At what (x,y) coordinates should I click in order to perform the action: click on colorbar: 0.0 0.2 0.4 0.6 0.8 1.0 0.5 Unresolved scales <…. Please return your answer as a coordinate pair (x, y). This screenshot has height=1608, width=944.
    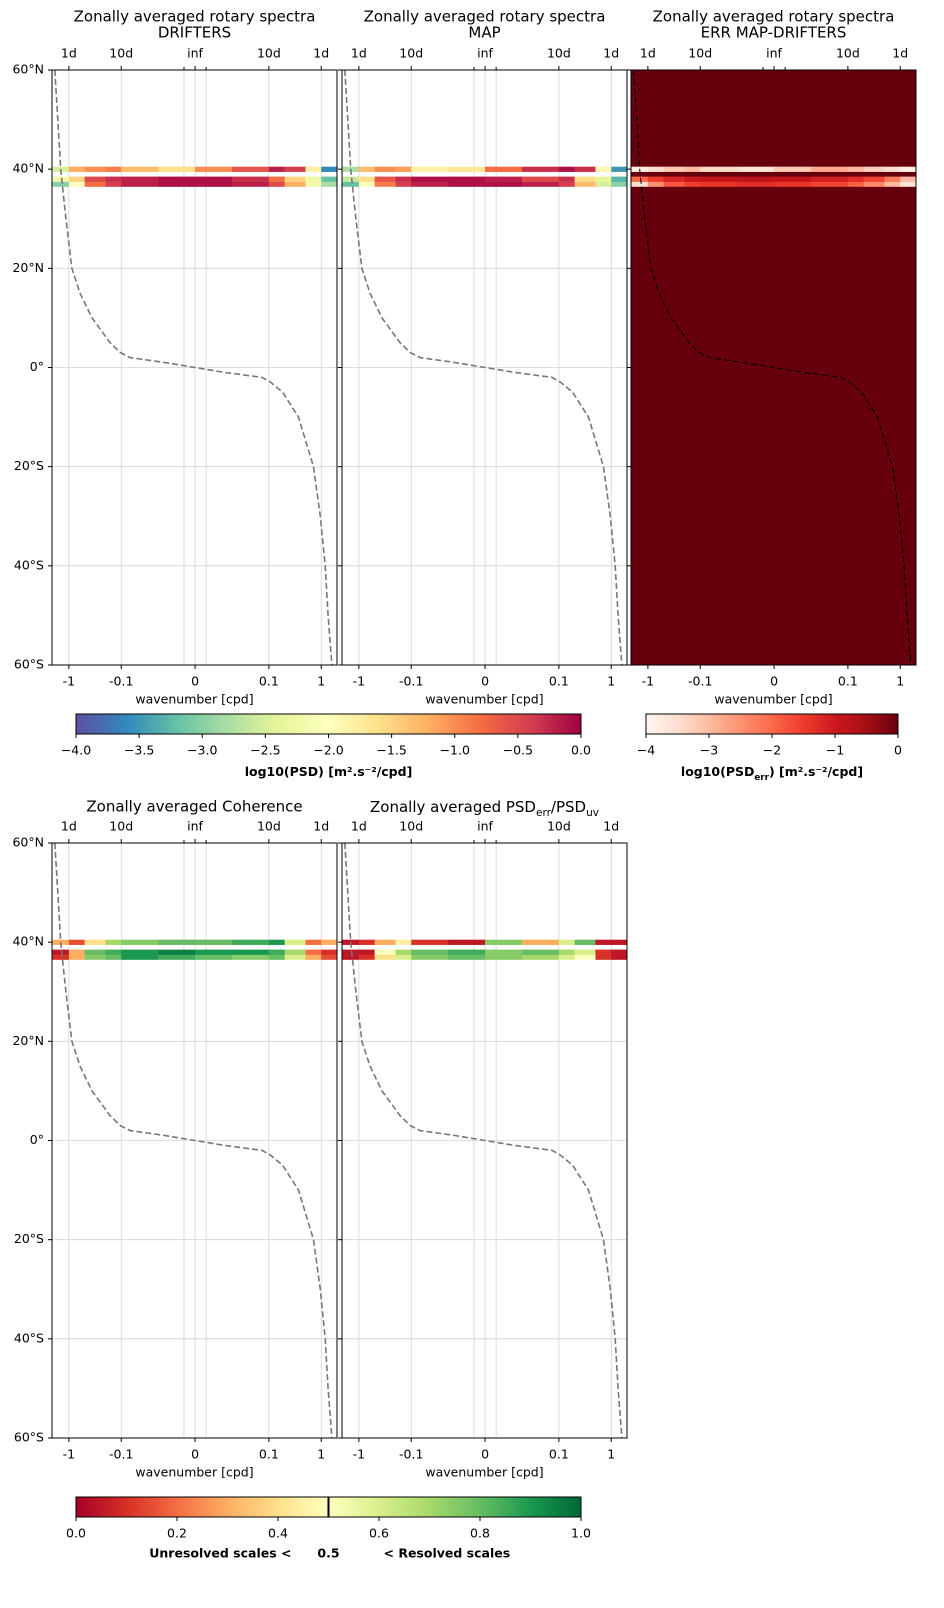
    Looking at the image, I should click on (328, 1528).